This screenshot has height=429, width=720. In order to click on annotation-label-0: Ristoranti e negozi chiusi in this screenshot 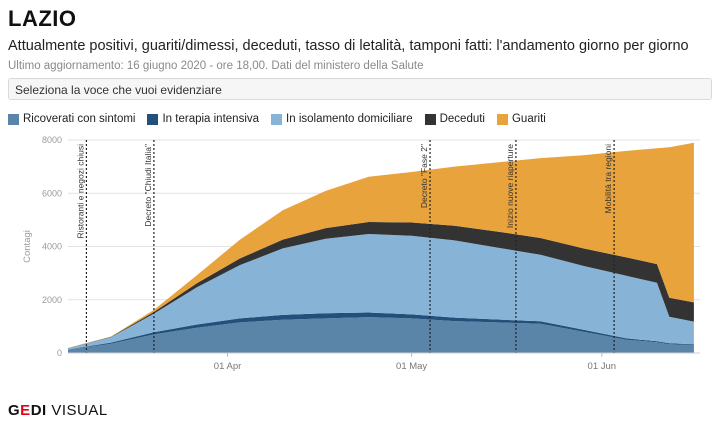, I will do `click(80, 191)`.